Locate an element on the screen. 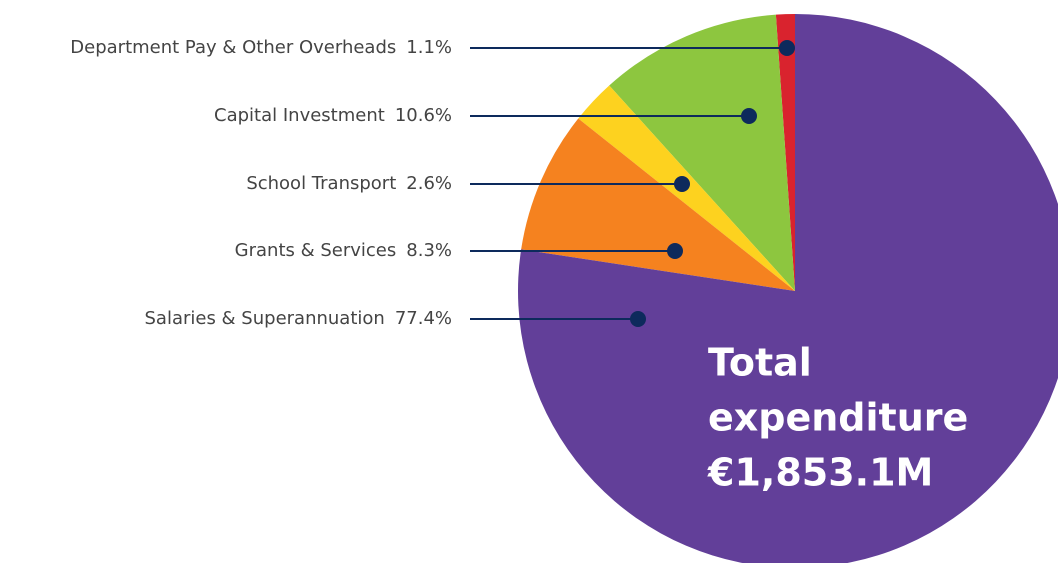 This screenshot has width=1058, height=563. category-name: Salaries & Superannuation is located at coordinates (264, 318).